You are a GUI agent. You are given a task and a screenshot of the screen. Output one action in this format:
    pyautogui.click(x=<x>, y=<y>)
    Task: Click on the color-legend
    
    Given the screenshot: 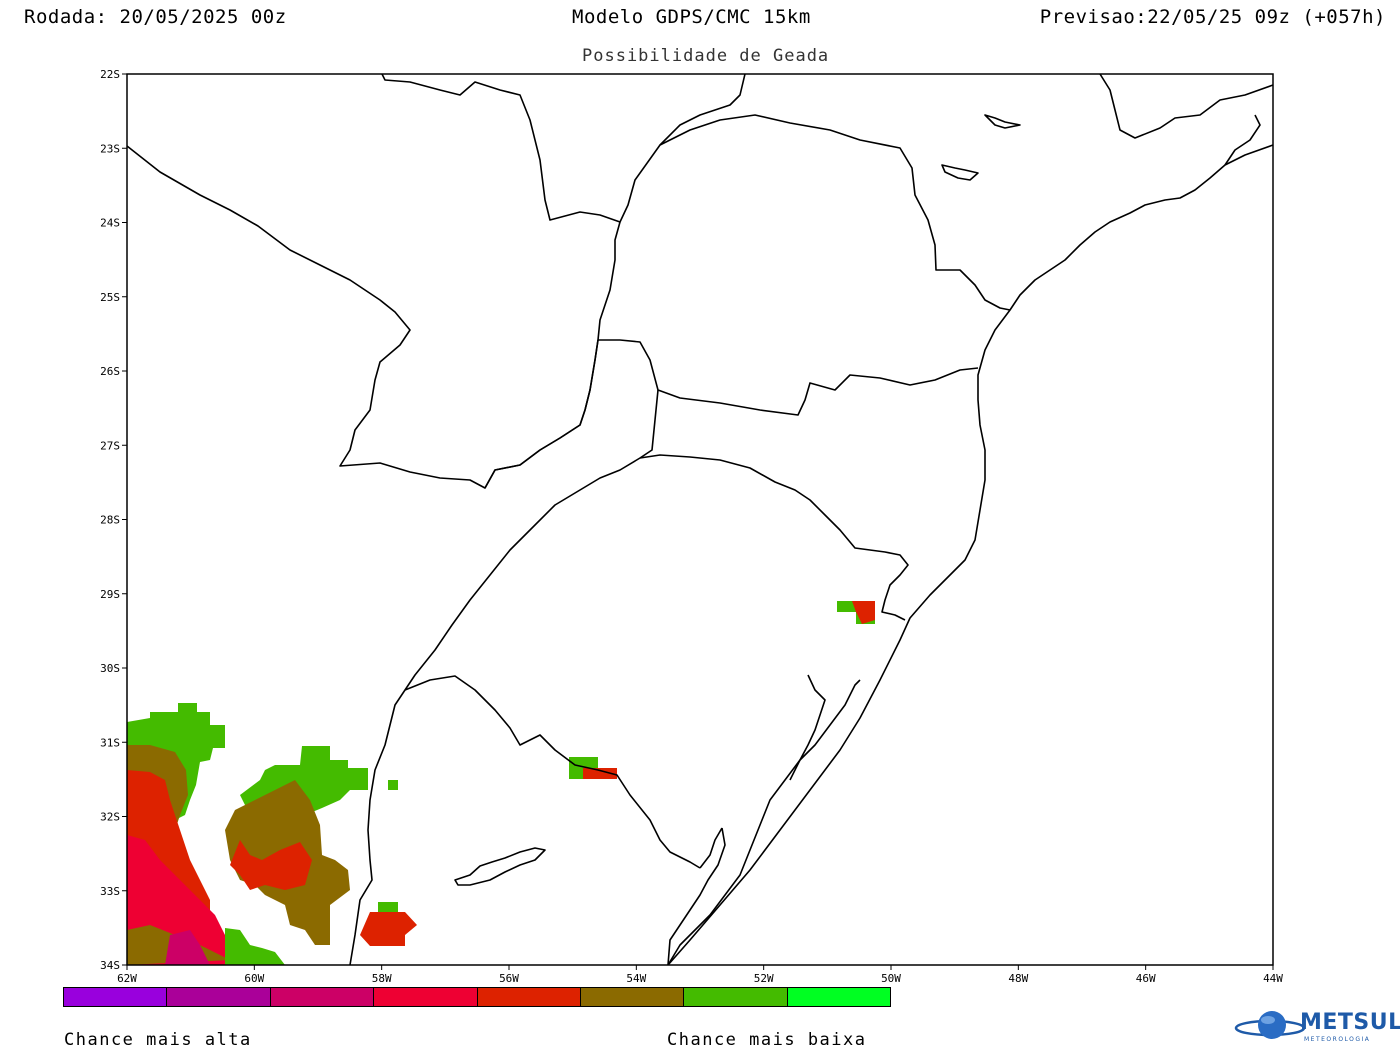 What is the action you would take?
    pyautogui.click(x=477, y=997)
    